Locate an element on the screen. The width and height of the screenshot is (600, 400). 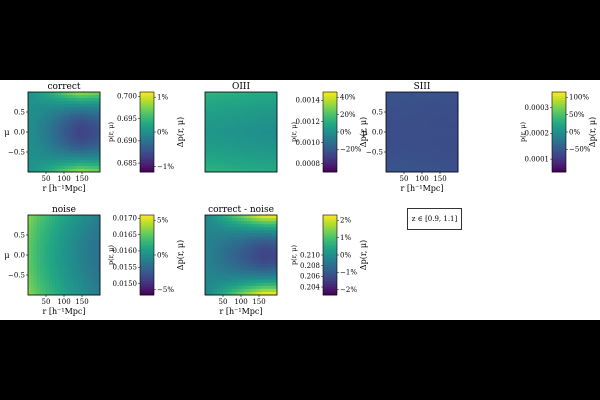
colorbar-percent-label: −1% is located at coordinates (348, 273).